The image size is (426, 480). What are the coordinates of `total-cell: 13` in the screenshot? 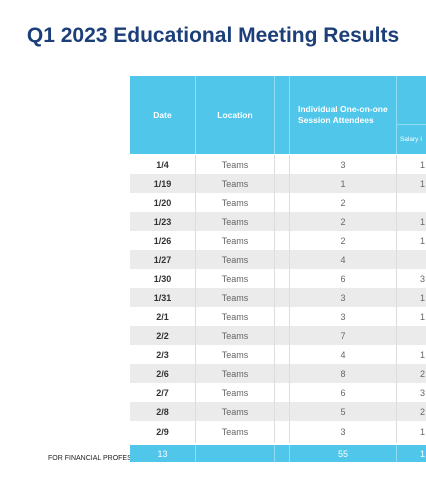 It's located at (163, 453).